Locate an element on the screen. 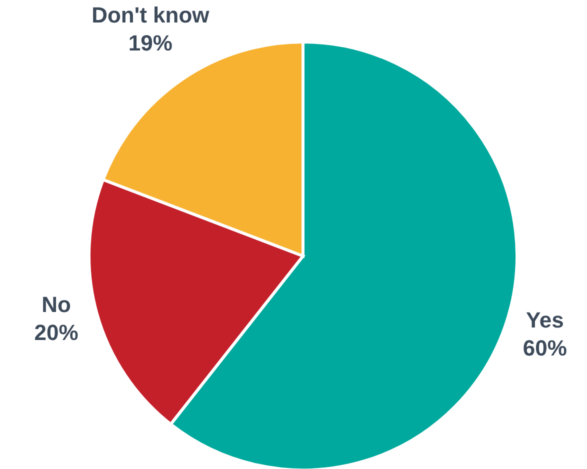 The image size is (587, 469). slice-label: No is located at coordinates (56, 305).